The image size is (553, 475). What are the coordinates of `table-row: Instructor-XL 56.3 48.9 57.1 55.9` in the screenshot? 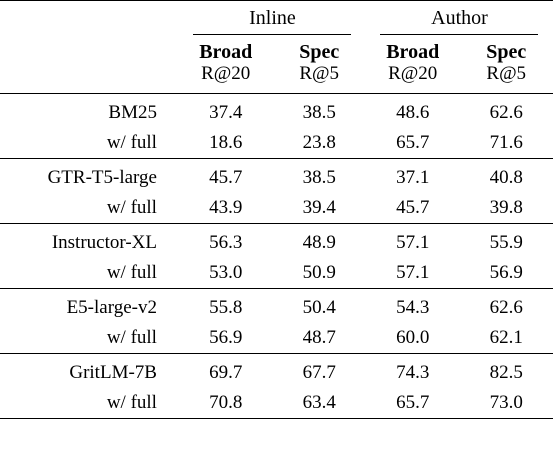 It's located at (276, 241).